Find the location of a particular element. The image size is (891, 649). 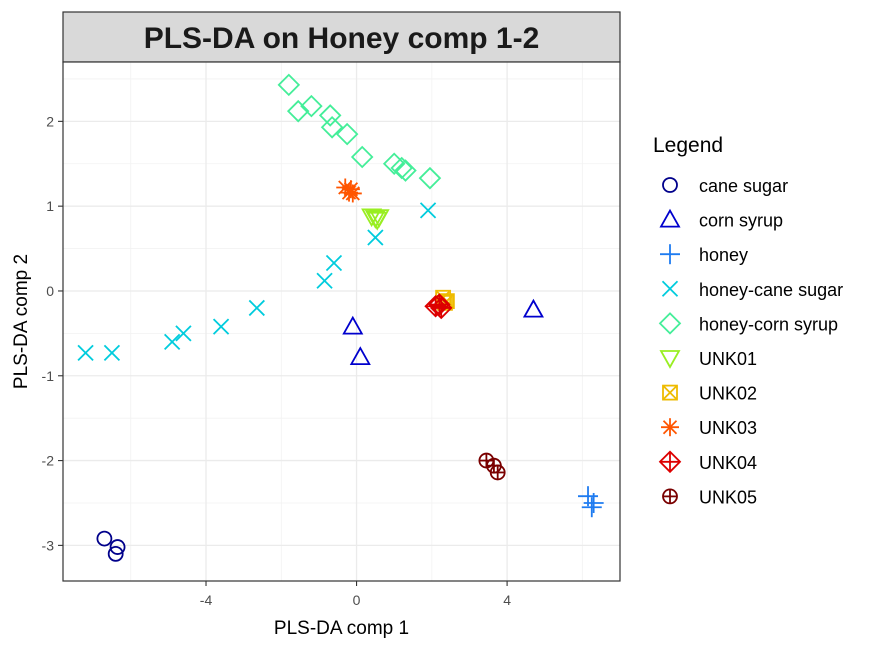

y-tick-label: 0 is located at coordinates (50, 291).